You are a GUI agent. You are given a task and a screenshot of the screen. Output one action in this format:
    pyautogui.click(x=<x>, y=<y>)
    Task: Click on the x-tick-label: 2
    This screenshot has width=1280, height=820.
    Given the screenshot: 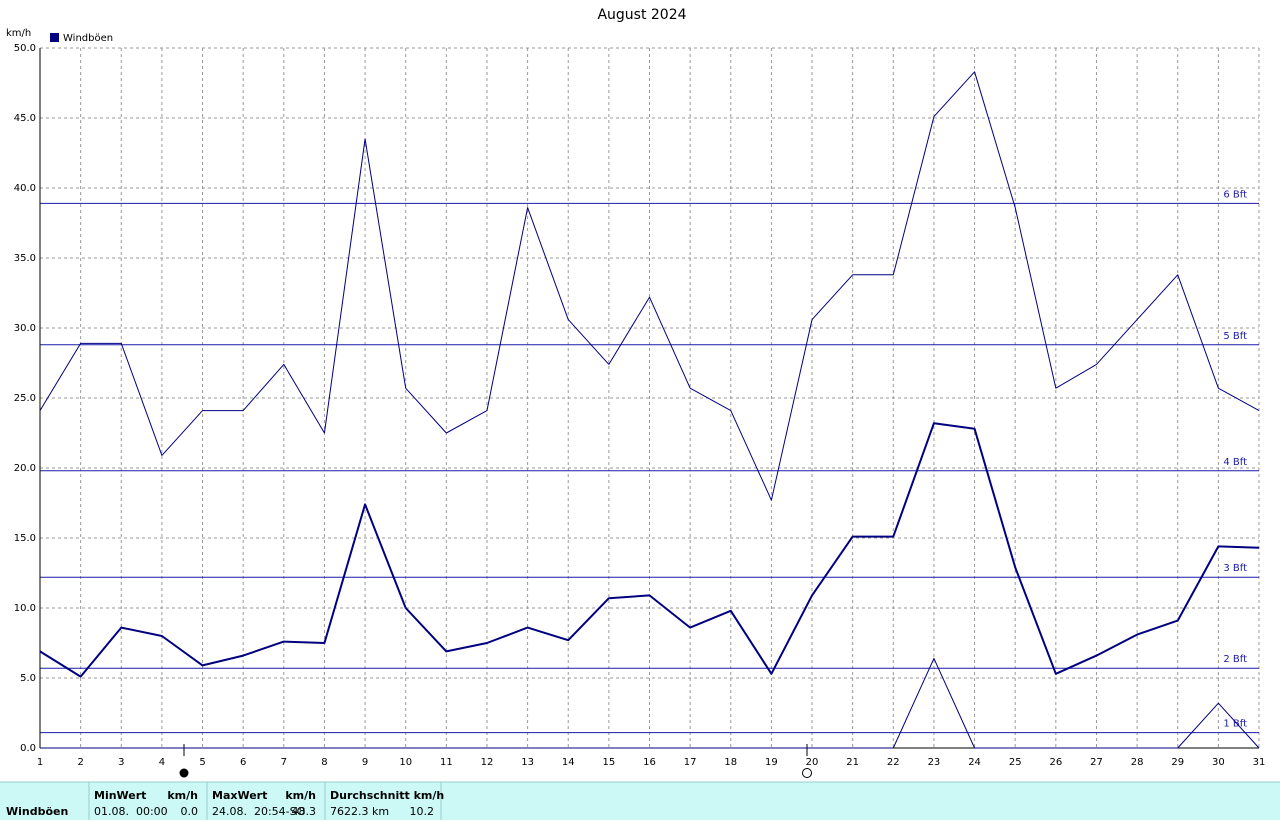 What is the action you would take?
    pyautogui.click(x=80, y=762)
    